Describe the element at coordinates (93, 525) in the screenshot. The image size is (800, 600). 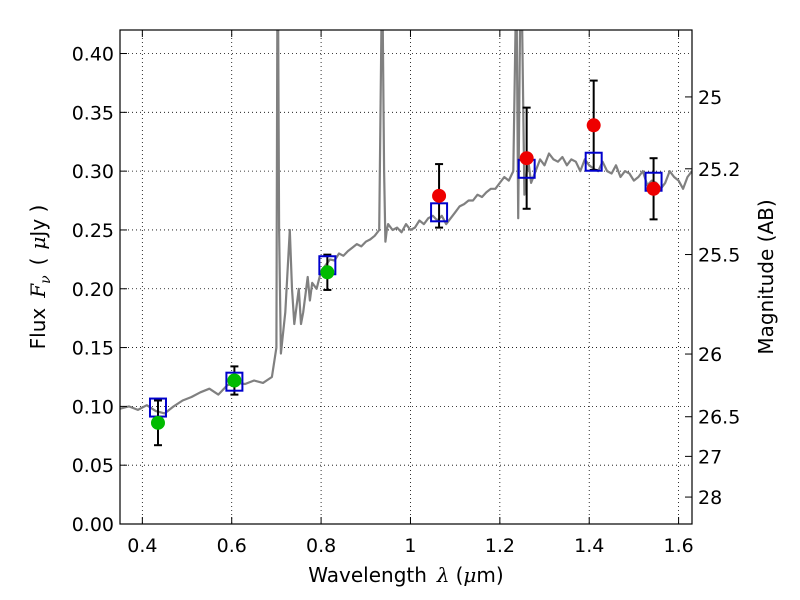
I see `y-tick-label: 0.00` at that location.